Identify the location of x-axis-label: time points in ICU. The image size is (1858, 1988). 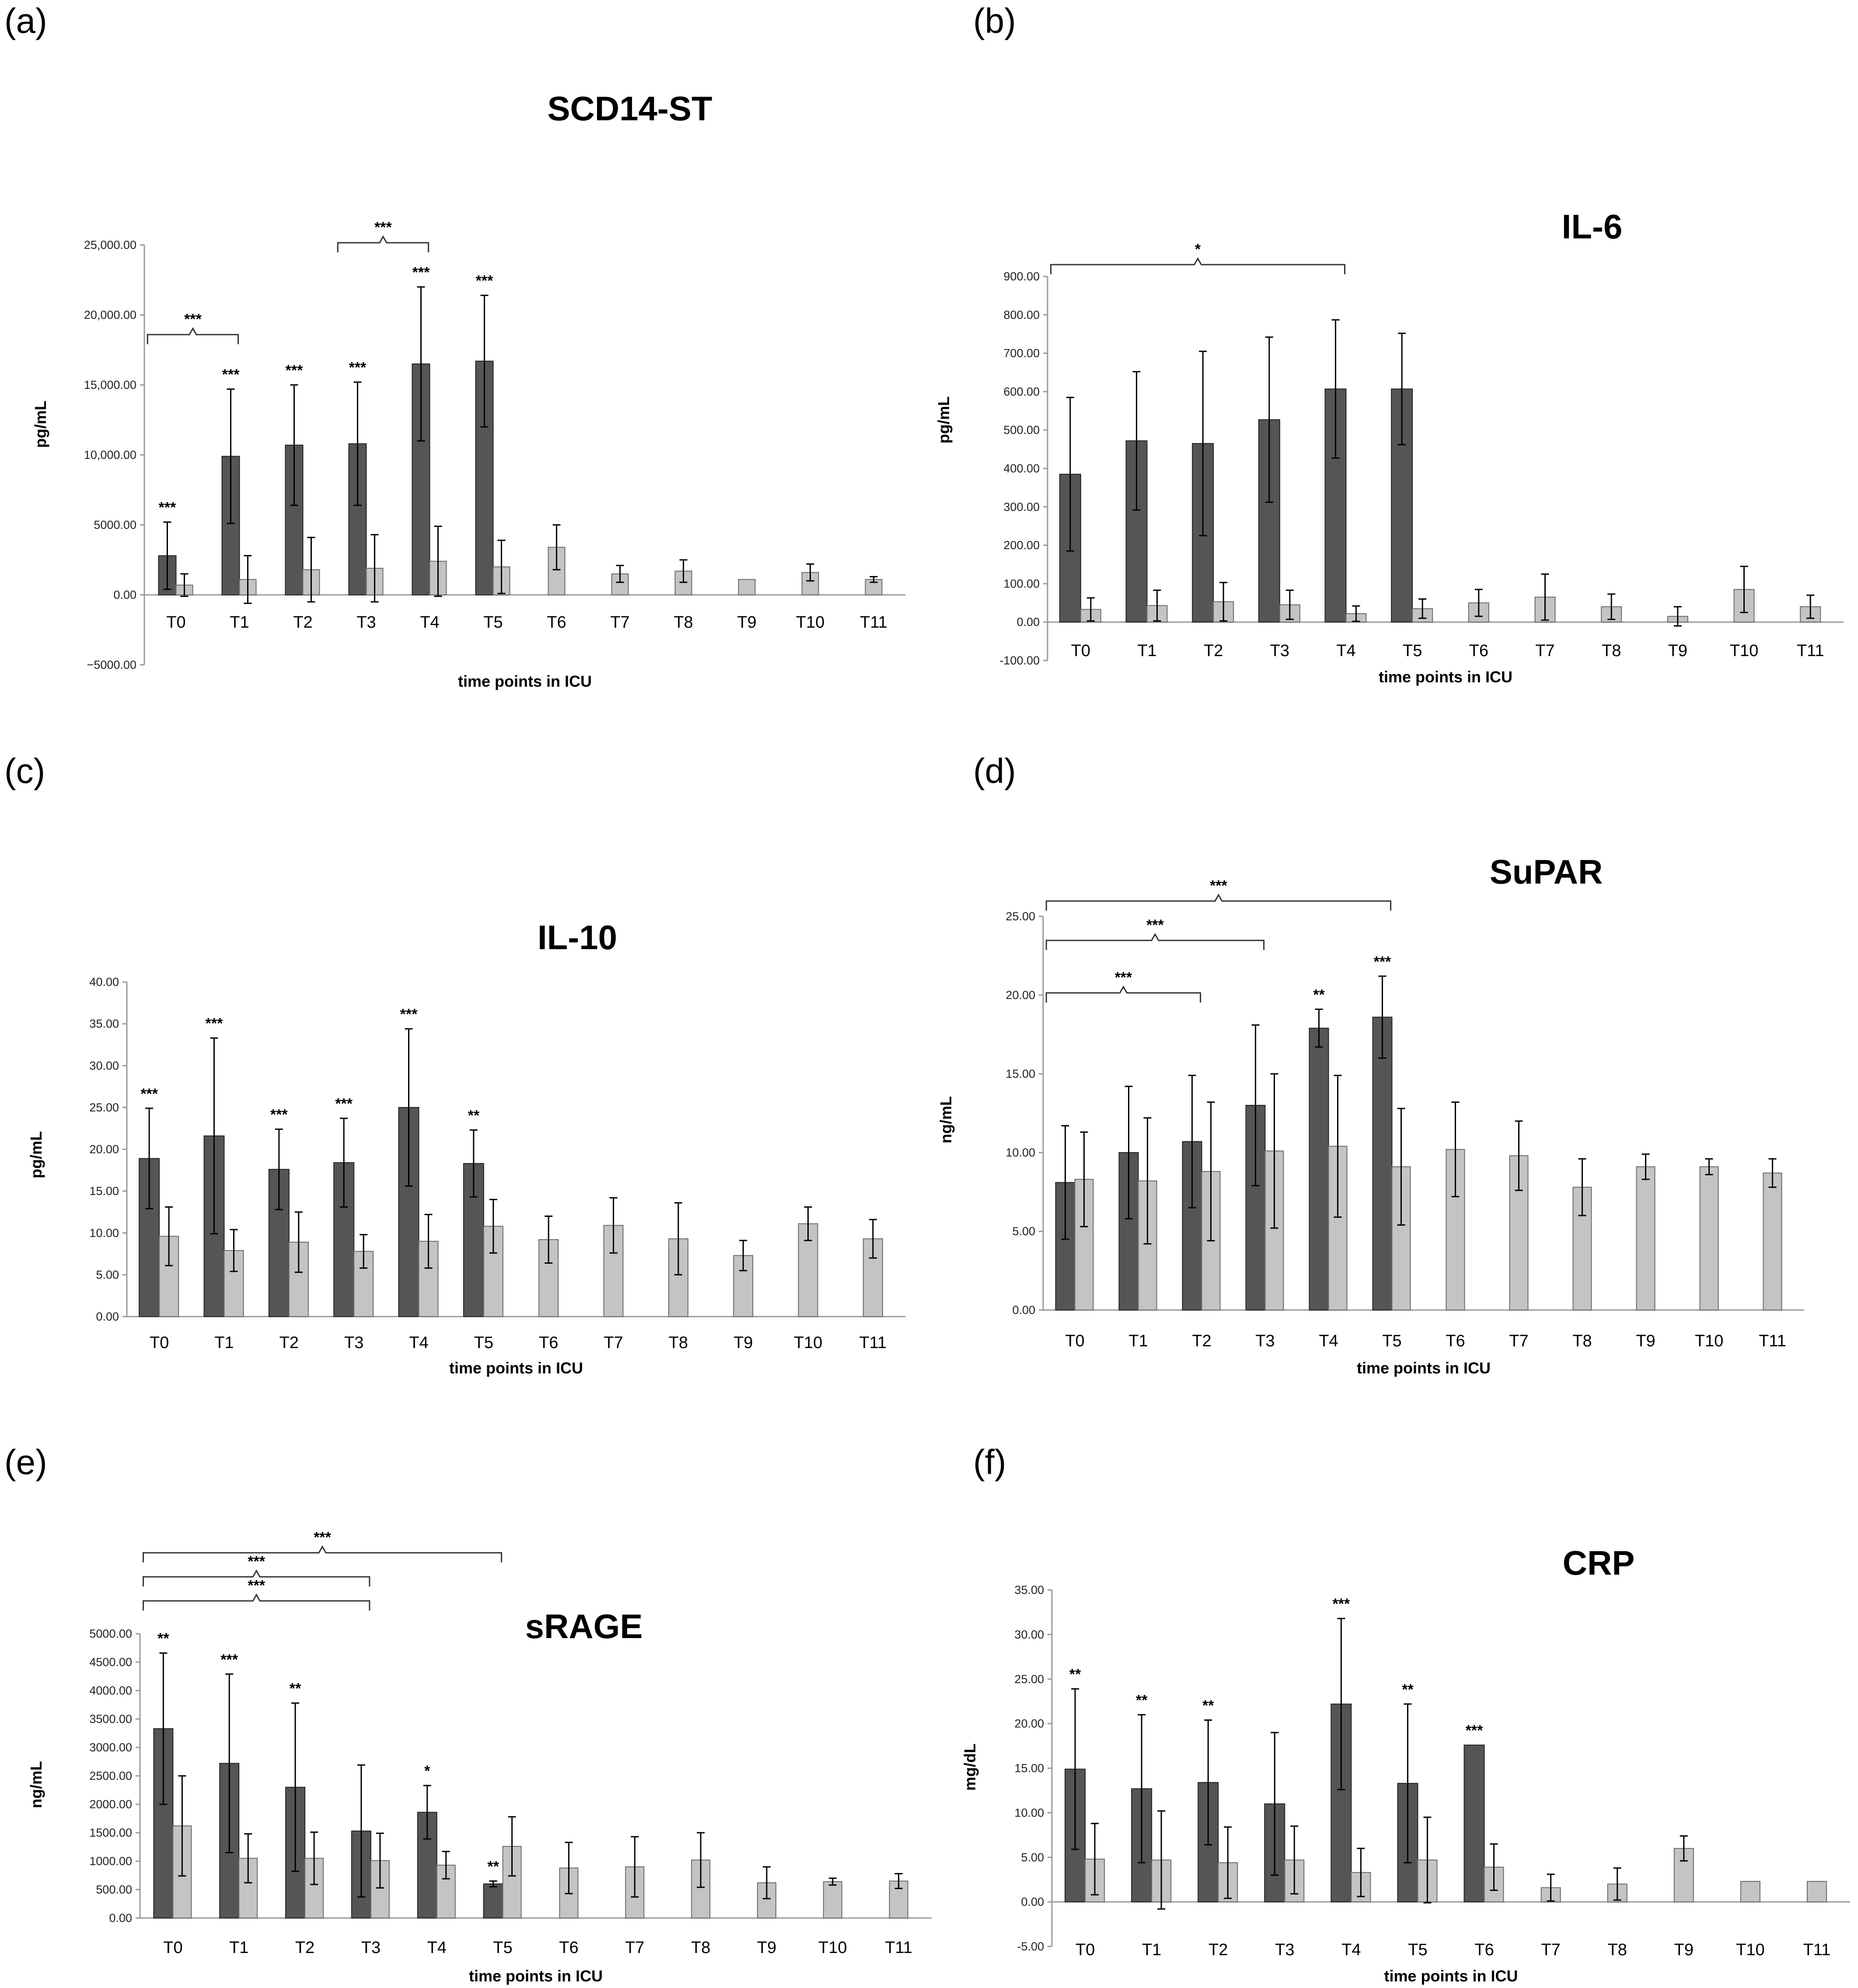
(516, 1368).